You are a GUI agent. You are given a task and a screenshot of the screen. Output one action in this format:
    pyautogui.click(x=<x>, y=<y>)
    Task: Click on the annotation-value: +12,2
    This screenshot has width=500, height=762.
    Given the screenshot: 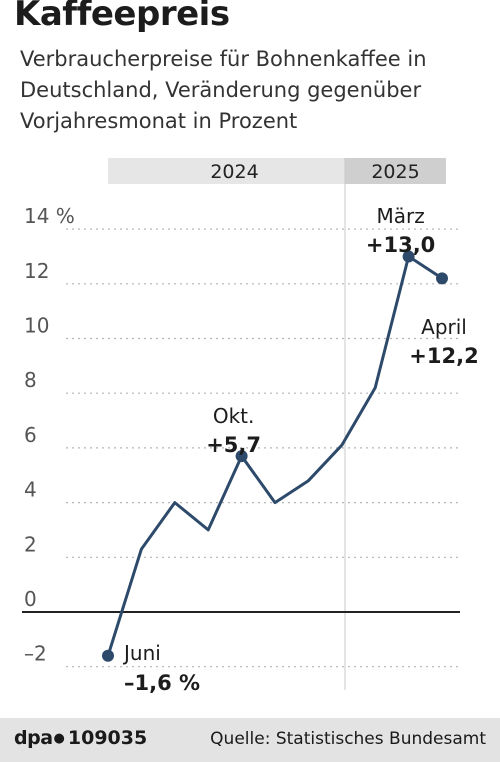 What is the action you would take?
    pyautogui.click(x=443, y=356)
    